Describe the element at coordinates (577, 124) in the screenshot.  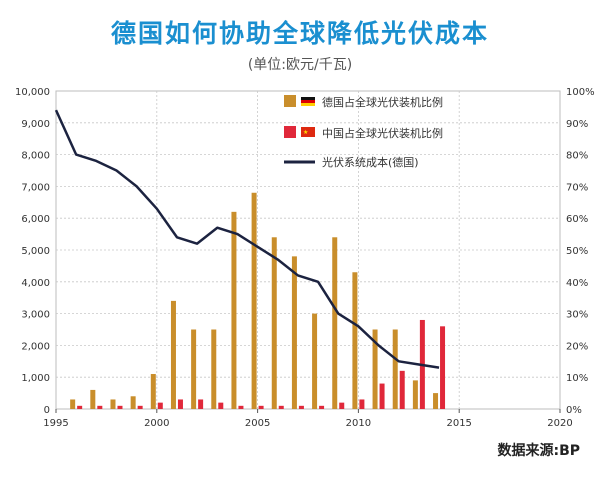
I see `y-right-tick-label: 90%` at that location.